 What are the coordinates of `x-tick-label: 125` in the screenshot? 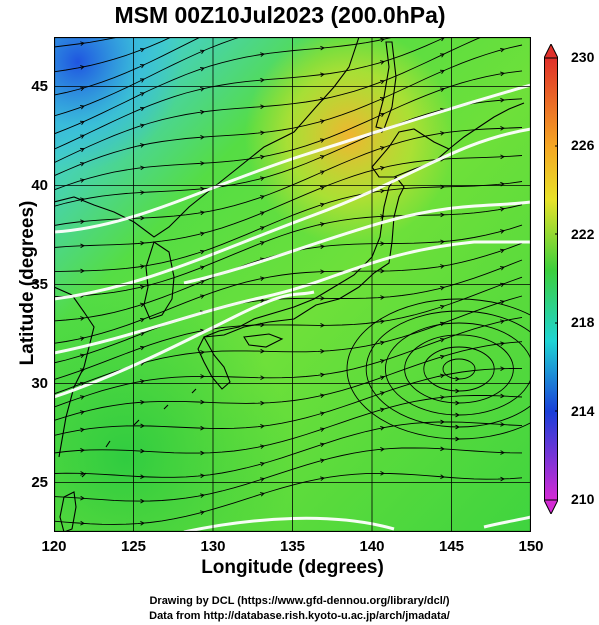 It's located at (133, 546).